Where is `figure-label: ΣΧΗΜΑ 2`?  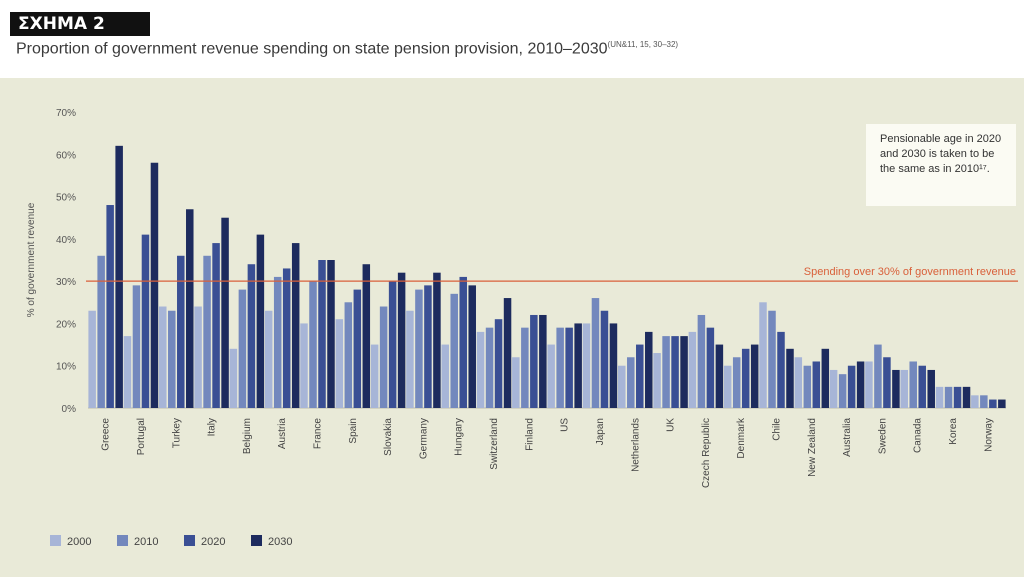
figure-label: ΣΧΗΜΑ 2 is located at coordinates (80, 24).